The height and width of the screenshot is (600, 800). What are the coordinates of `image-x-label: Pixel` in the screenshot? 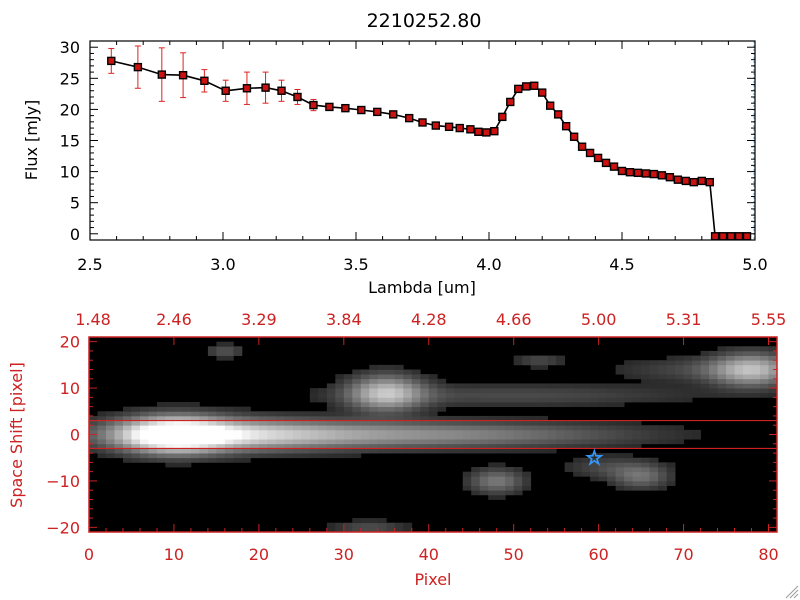 It's located at (432, 579).